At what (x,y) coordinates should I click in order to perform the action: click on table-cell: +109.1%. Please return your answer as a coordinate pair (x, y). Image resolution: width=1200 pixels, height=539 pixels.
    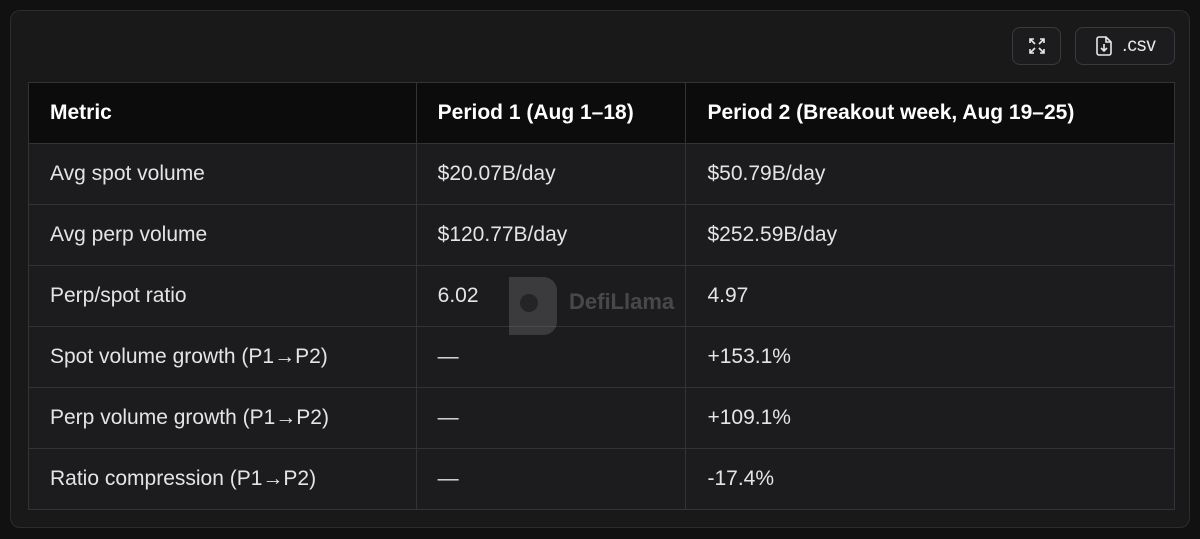
    Looking at the image, I should click on (930, 418).